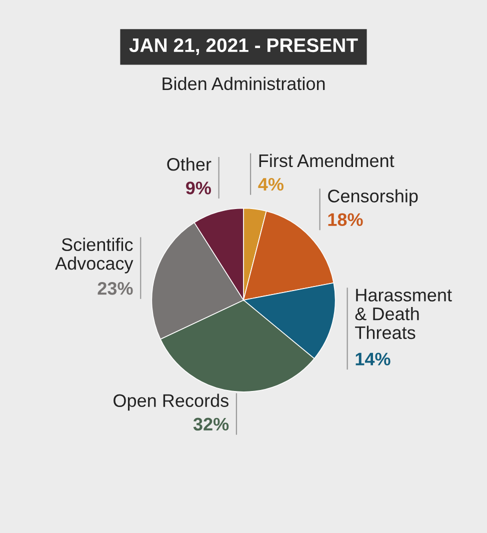 The width and height of the screenshot is (487, 533). I want to click on data-label: 18%, so click(345, 219).